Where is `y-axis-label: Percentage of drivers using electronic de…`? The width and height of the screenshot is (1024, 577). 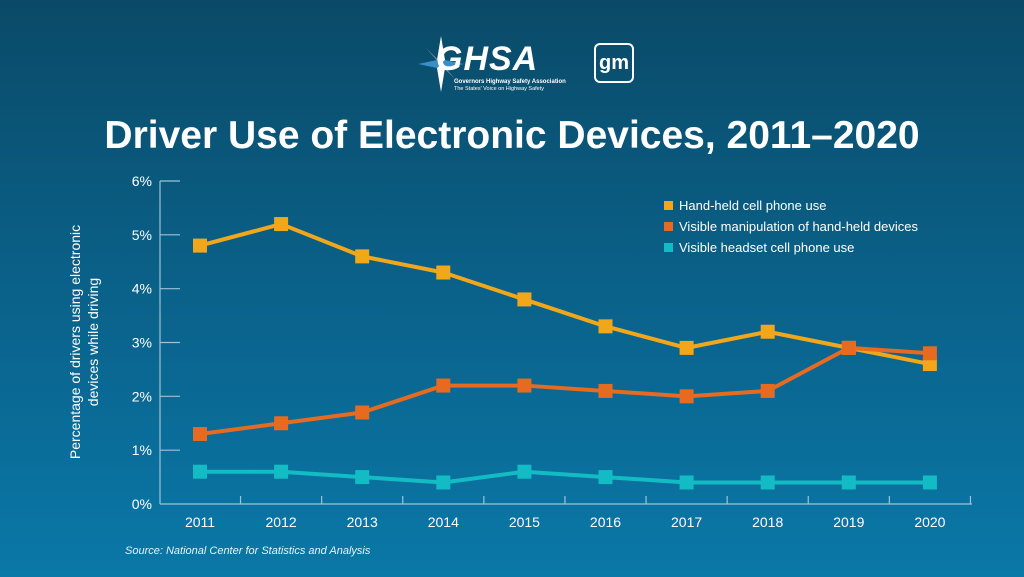
y-axis-label: Percentage of drivers using electronic de… is located at coordinates (84, 342).